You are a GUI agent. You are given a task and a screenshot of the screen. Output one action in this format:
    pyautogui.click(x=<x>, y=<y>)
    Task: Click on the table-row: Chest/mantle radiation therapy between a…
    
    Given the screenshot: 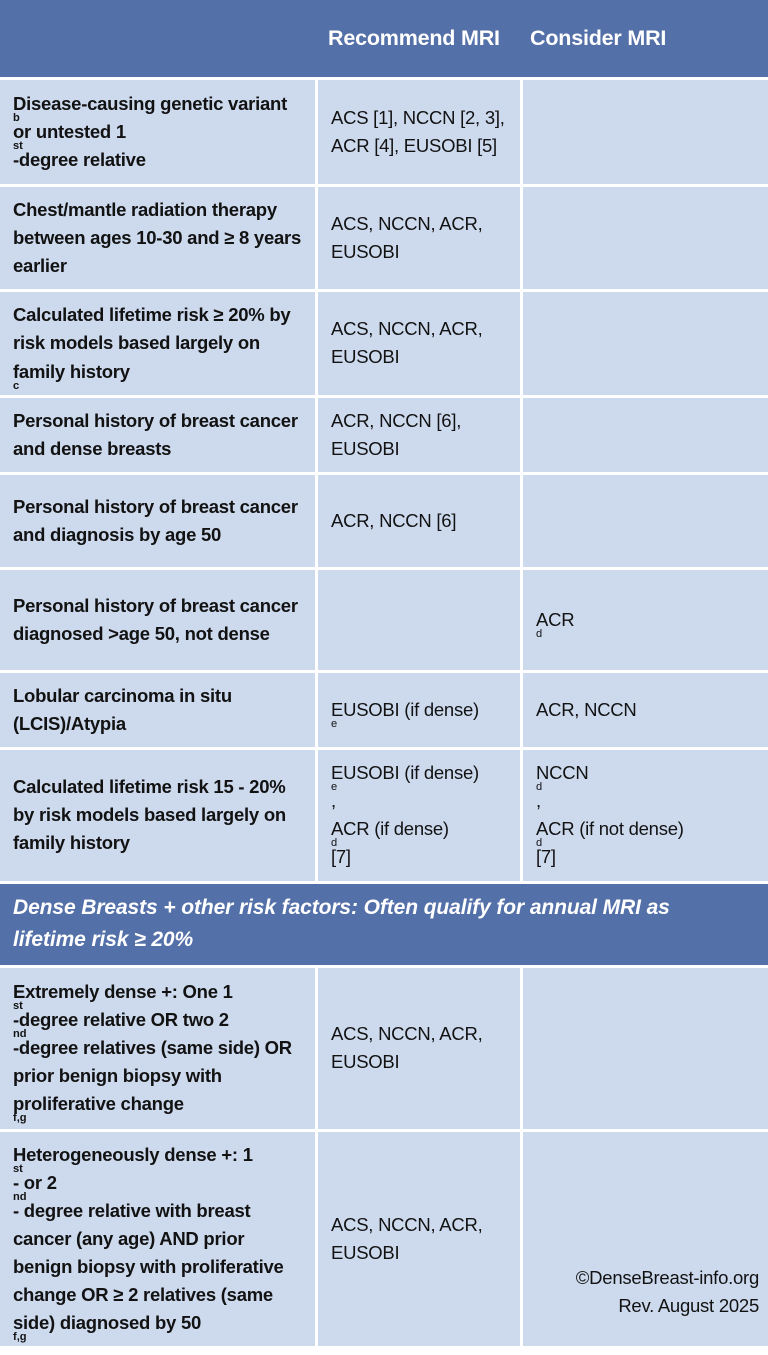 What is the action you would take?
    pyautogui.click(x=384, y=238)
    